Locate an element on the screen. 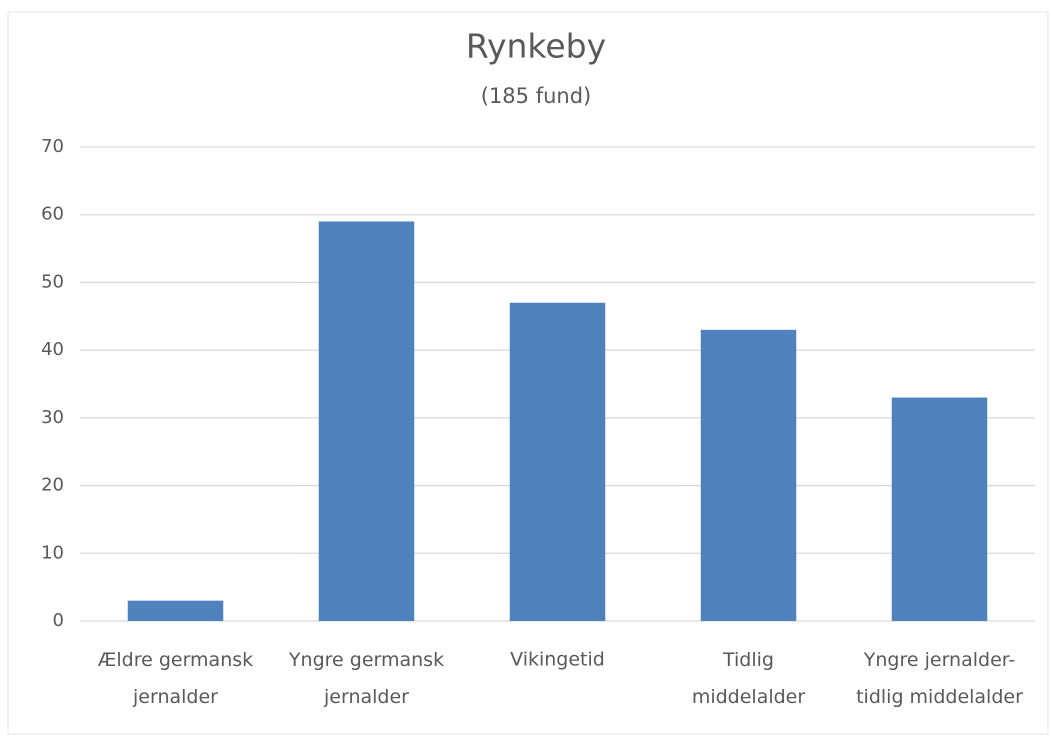 The image size is (1051, 737). y-tick-label: 10 is located at coordinates (52, 552).